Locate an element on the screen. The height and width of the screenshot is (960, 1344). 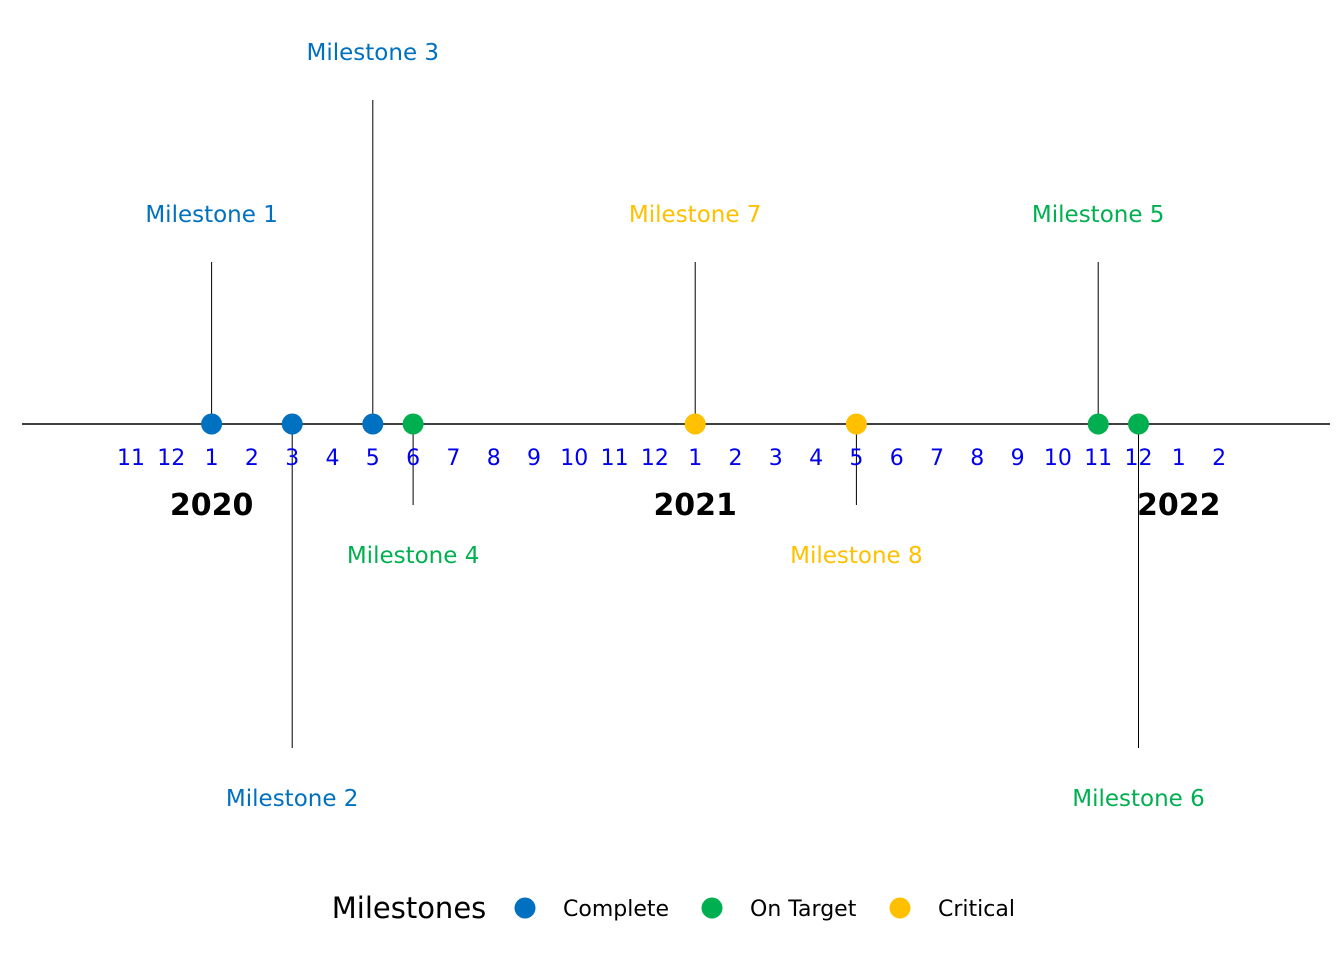
milestone-label: Milestone 6 is located at coordinates (1138, 799).